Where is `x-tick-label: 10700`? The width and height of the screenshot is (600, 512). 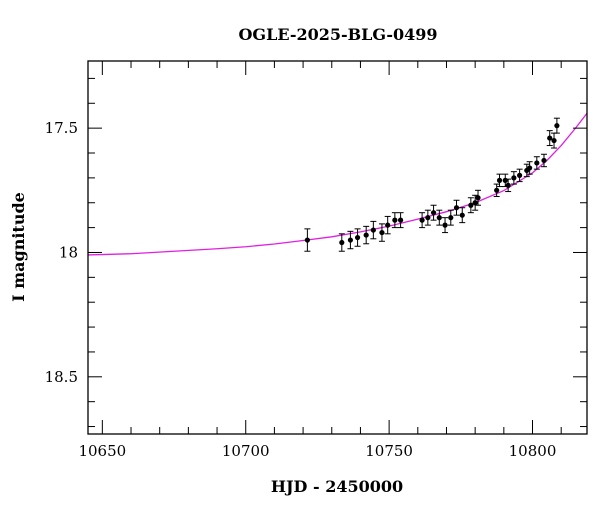
x-tick-label: 10700 is located at coordinates (246, 451).